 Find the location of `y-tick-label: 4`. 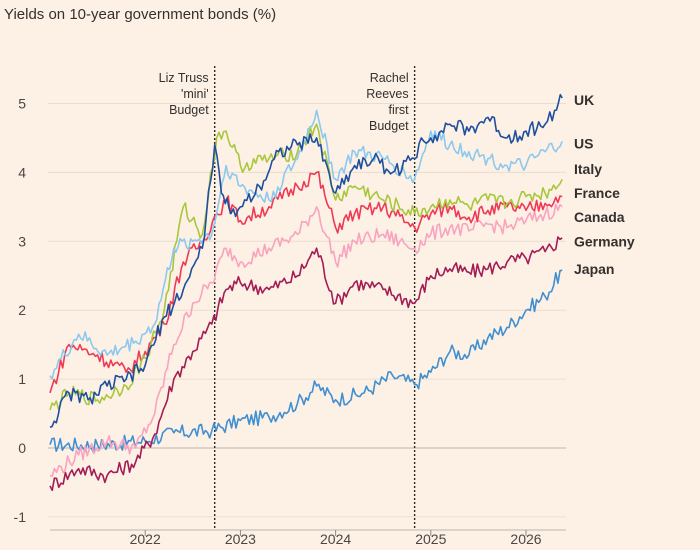

y-tick-label: 4 is located at coordinates (22, 172).